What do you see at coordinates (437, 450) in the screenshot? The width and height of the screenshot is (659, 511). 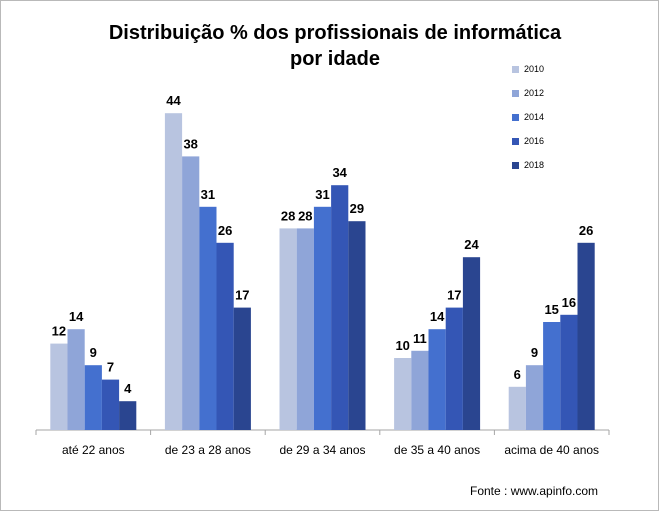 I see `x-tick-label-4: de 35 a 40 anos` at bounding box center [437, 450].